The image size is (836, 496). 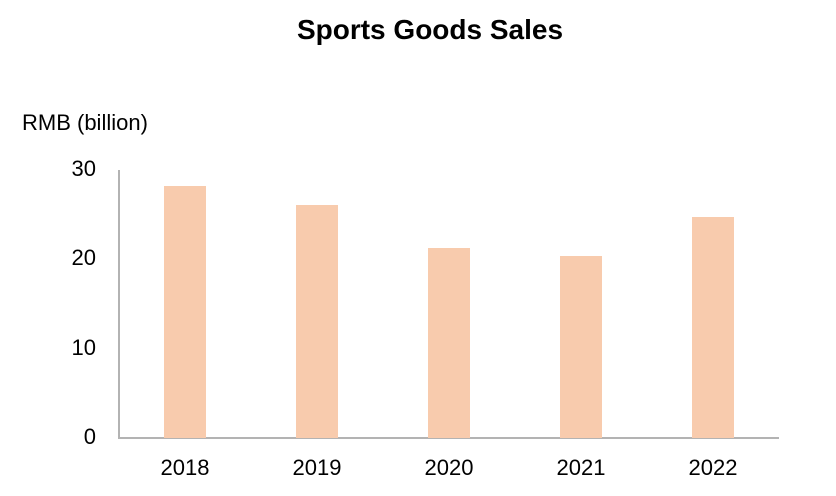 I want to click on x-tick-label: 2020, so click(x=449, y=467).